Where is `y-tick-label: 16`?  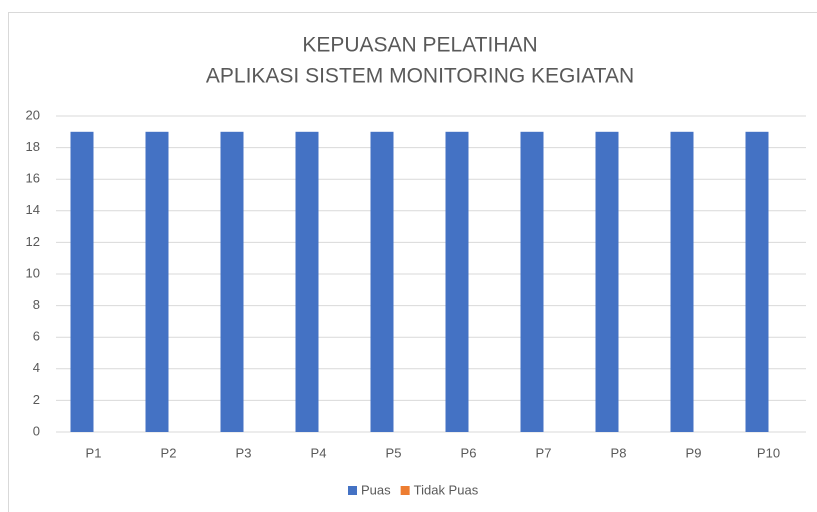
y-tick-label: 16 is located at coordinates (33, 178).